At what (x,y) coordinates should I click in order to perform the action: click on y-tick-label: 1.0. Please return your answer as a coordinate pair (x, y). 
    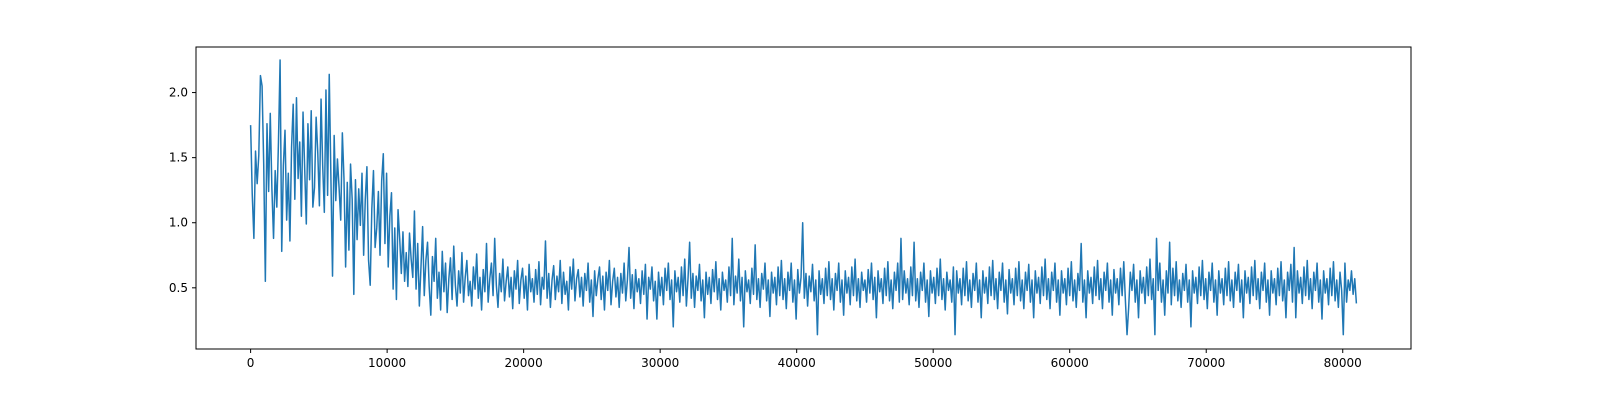
    Looking at the image, I should click on (178, 223).